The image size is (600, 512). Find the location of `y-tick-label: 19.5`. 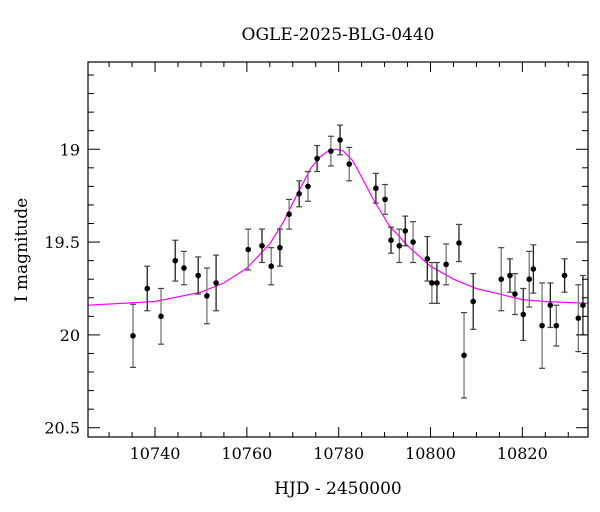

y-tick-label: 19.5 is located at coordinates (62, 242).